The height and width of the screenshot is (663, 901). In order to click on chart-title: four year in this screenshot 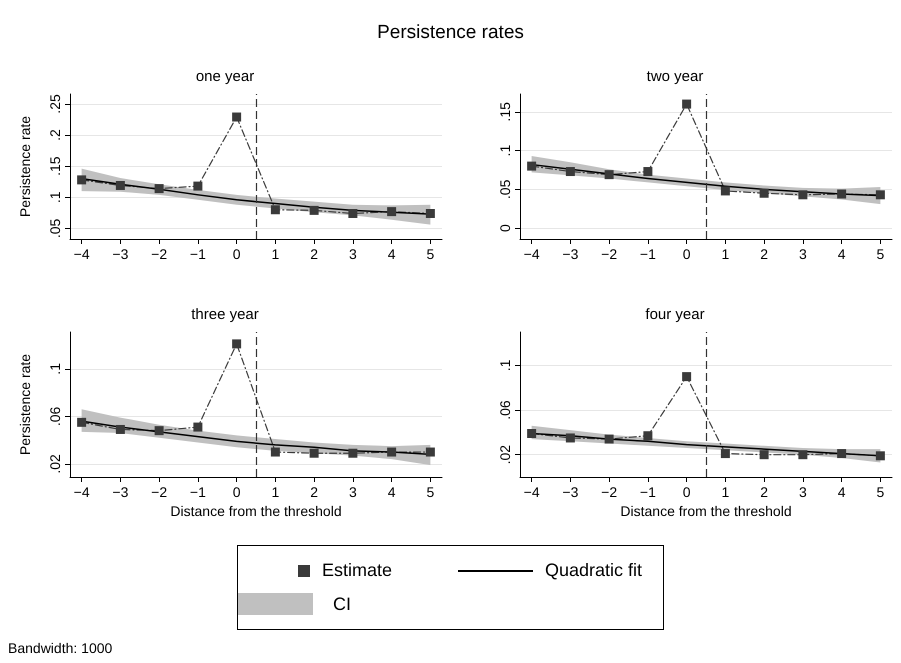, I will do `click(675, 314)`.